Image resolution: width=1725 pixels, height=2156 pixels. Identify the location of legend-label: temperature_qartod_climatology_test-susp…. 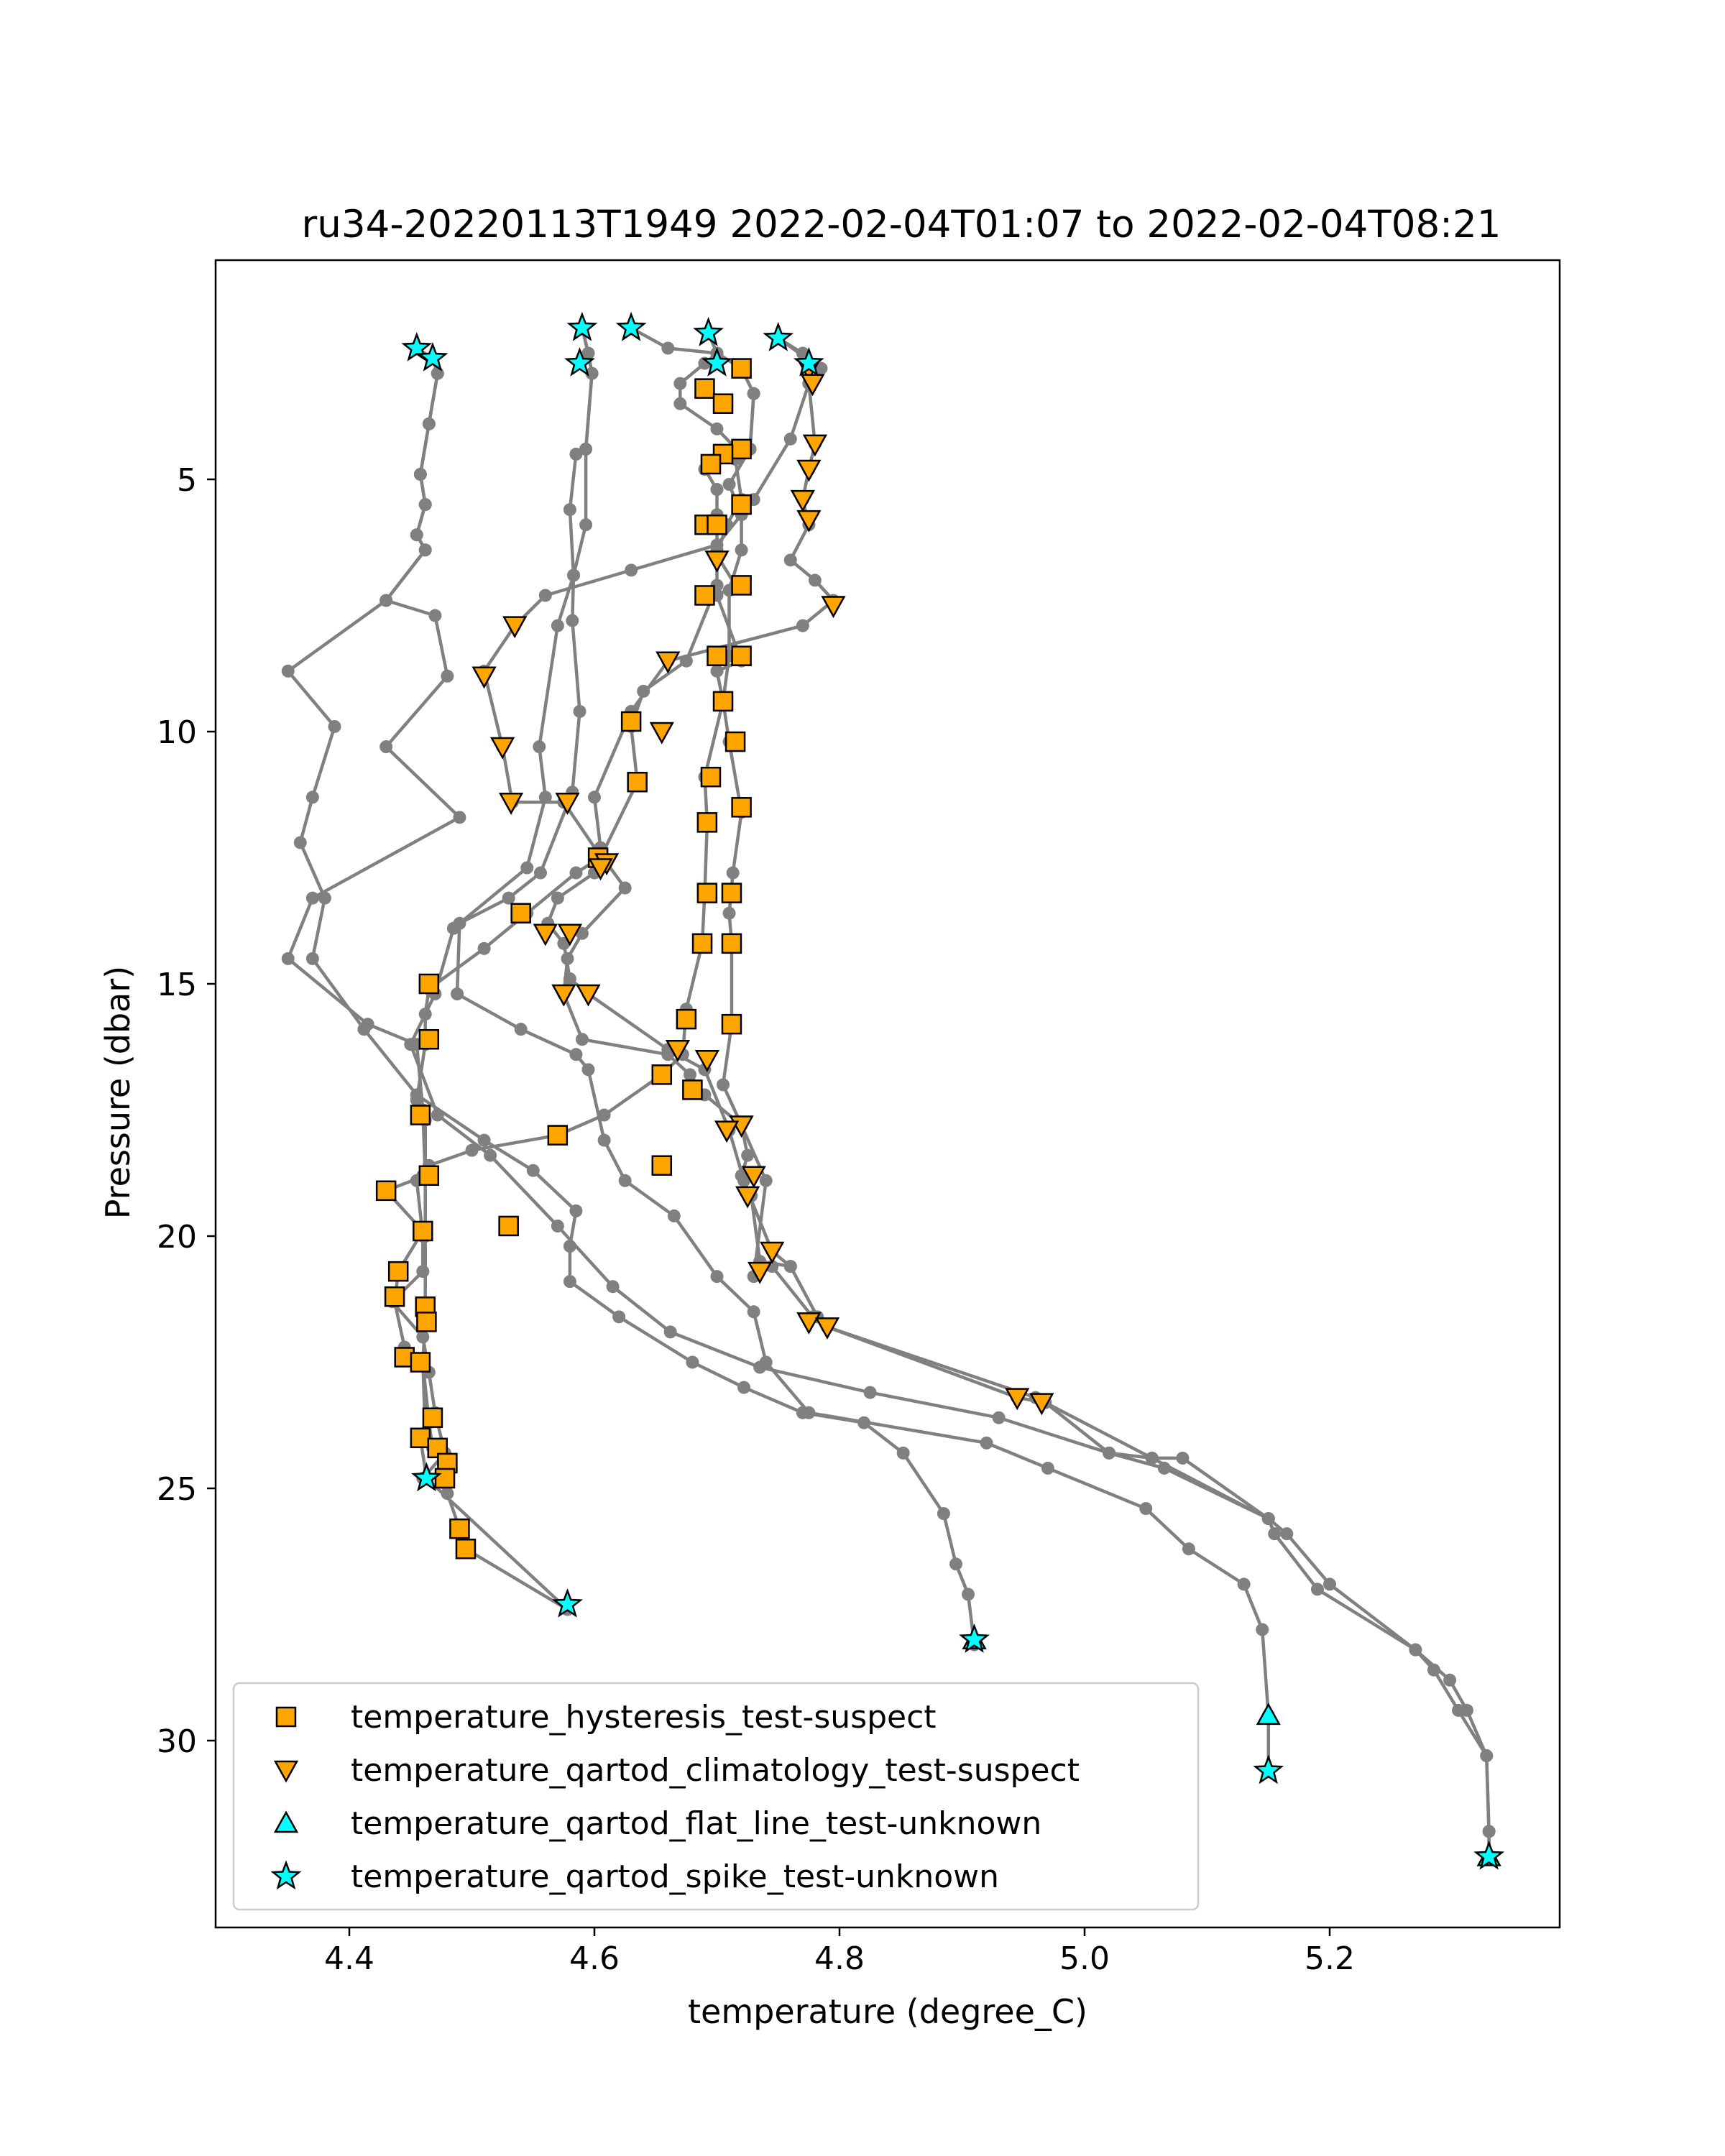
(715, 1771).